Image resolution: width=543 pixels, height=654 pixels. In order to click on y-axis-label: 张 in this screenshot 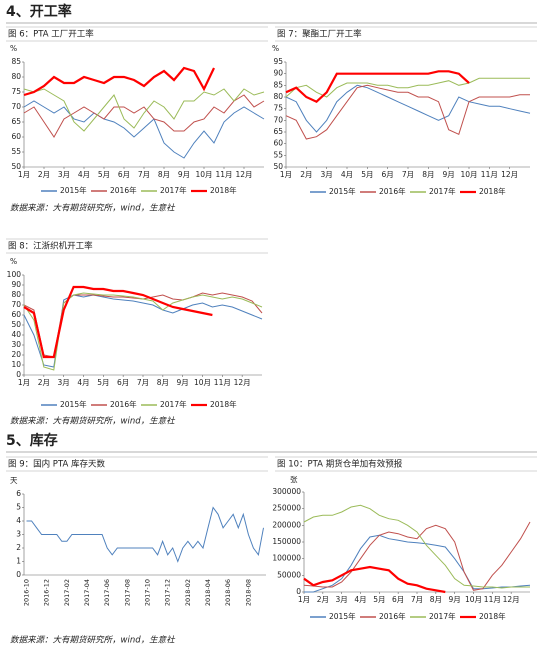, I will do `click(294, 479)`.